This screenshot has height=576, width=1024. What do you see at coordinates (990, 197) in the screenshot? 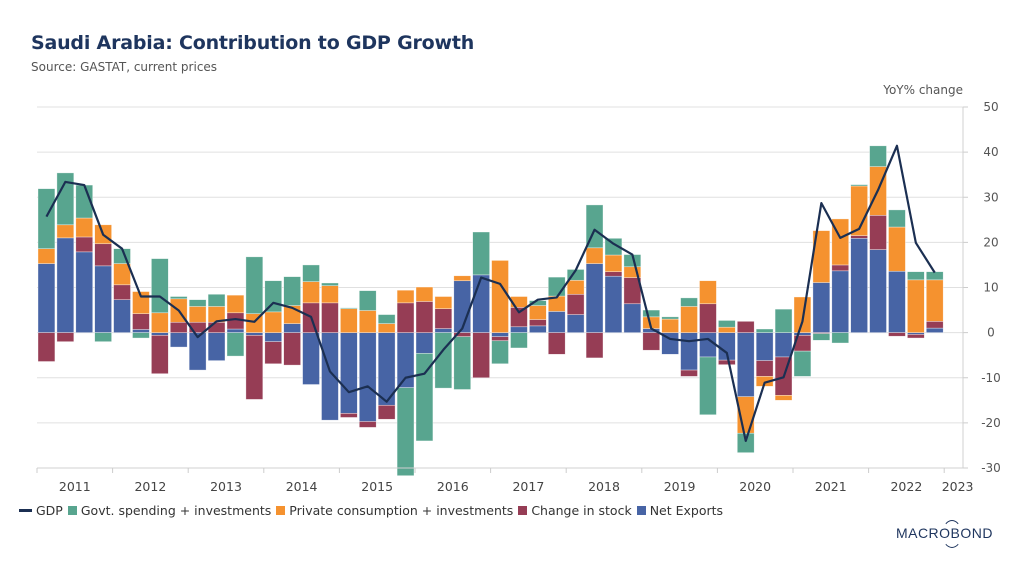
I see `y-tick-label: 30` at bounding box center [990, 197].